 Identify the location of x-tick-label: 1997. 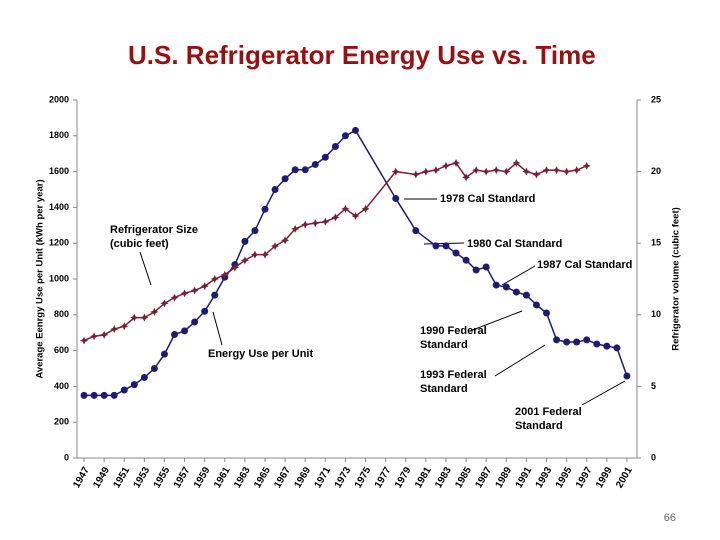
(584, 477).